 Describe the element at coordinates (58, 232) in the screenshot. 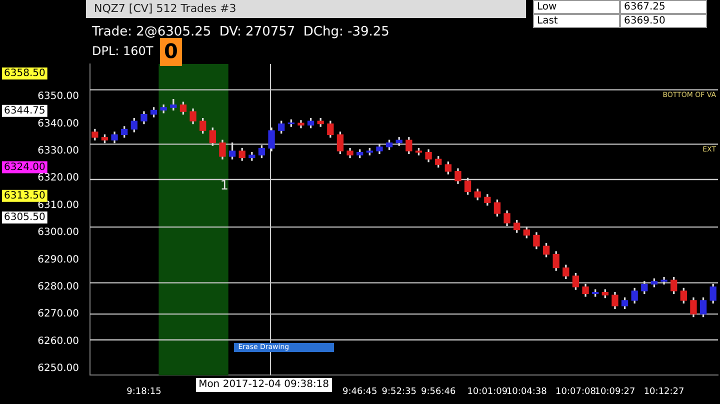

I see `y-tick-label: 6300.00` at that location.